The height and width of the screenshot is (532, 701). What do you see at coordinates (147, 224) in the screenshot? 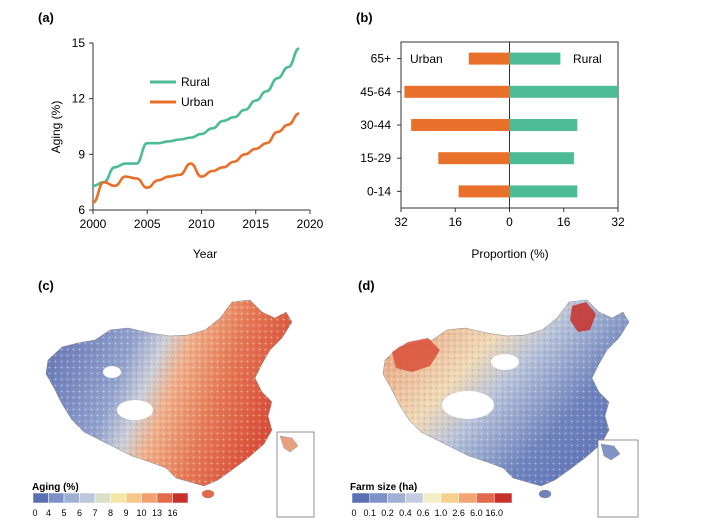
I see `x-tick-label: 2005` at bounding box center [147, 224].